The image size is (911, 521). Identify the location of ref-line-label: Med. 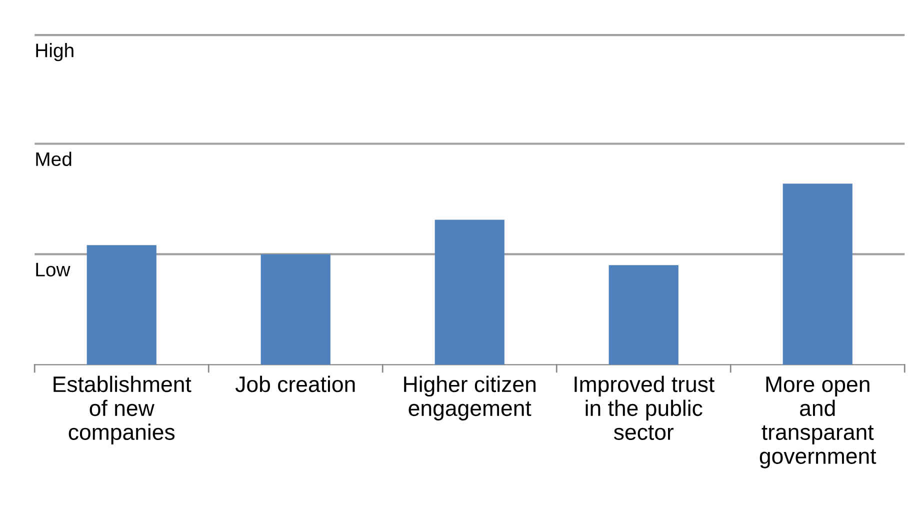
(54, 159).